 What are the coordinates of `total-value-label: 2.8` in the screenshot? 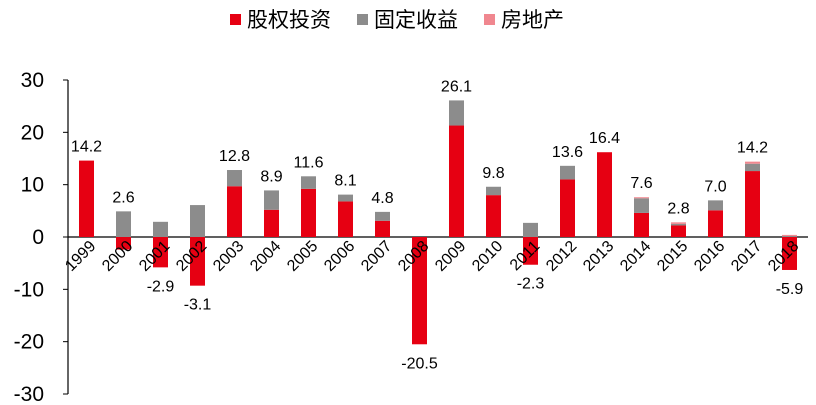 It's located at (678, 208).